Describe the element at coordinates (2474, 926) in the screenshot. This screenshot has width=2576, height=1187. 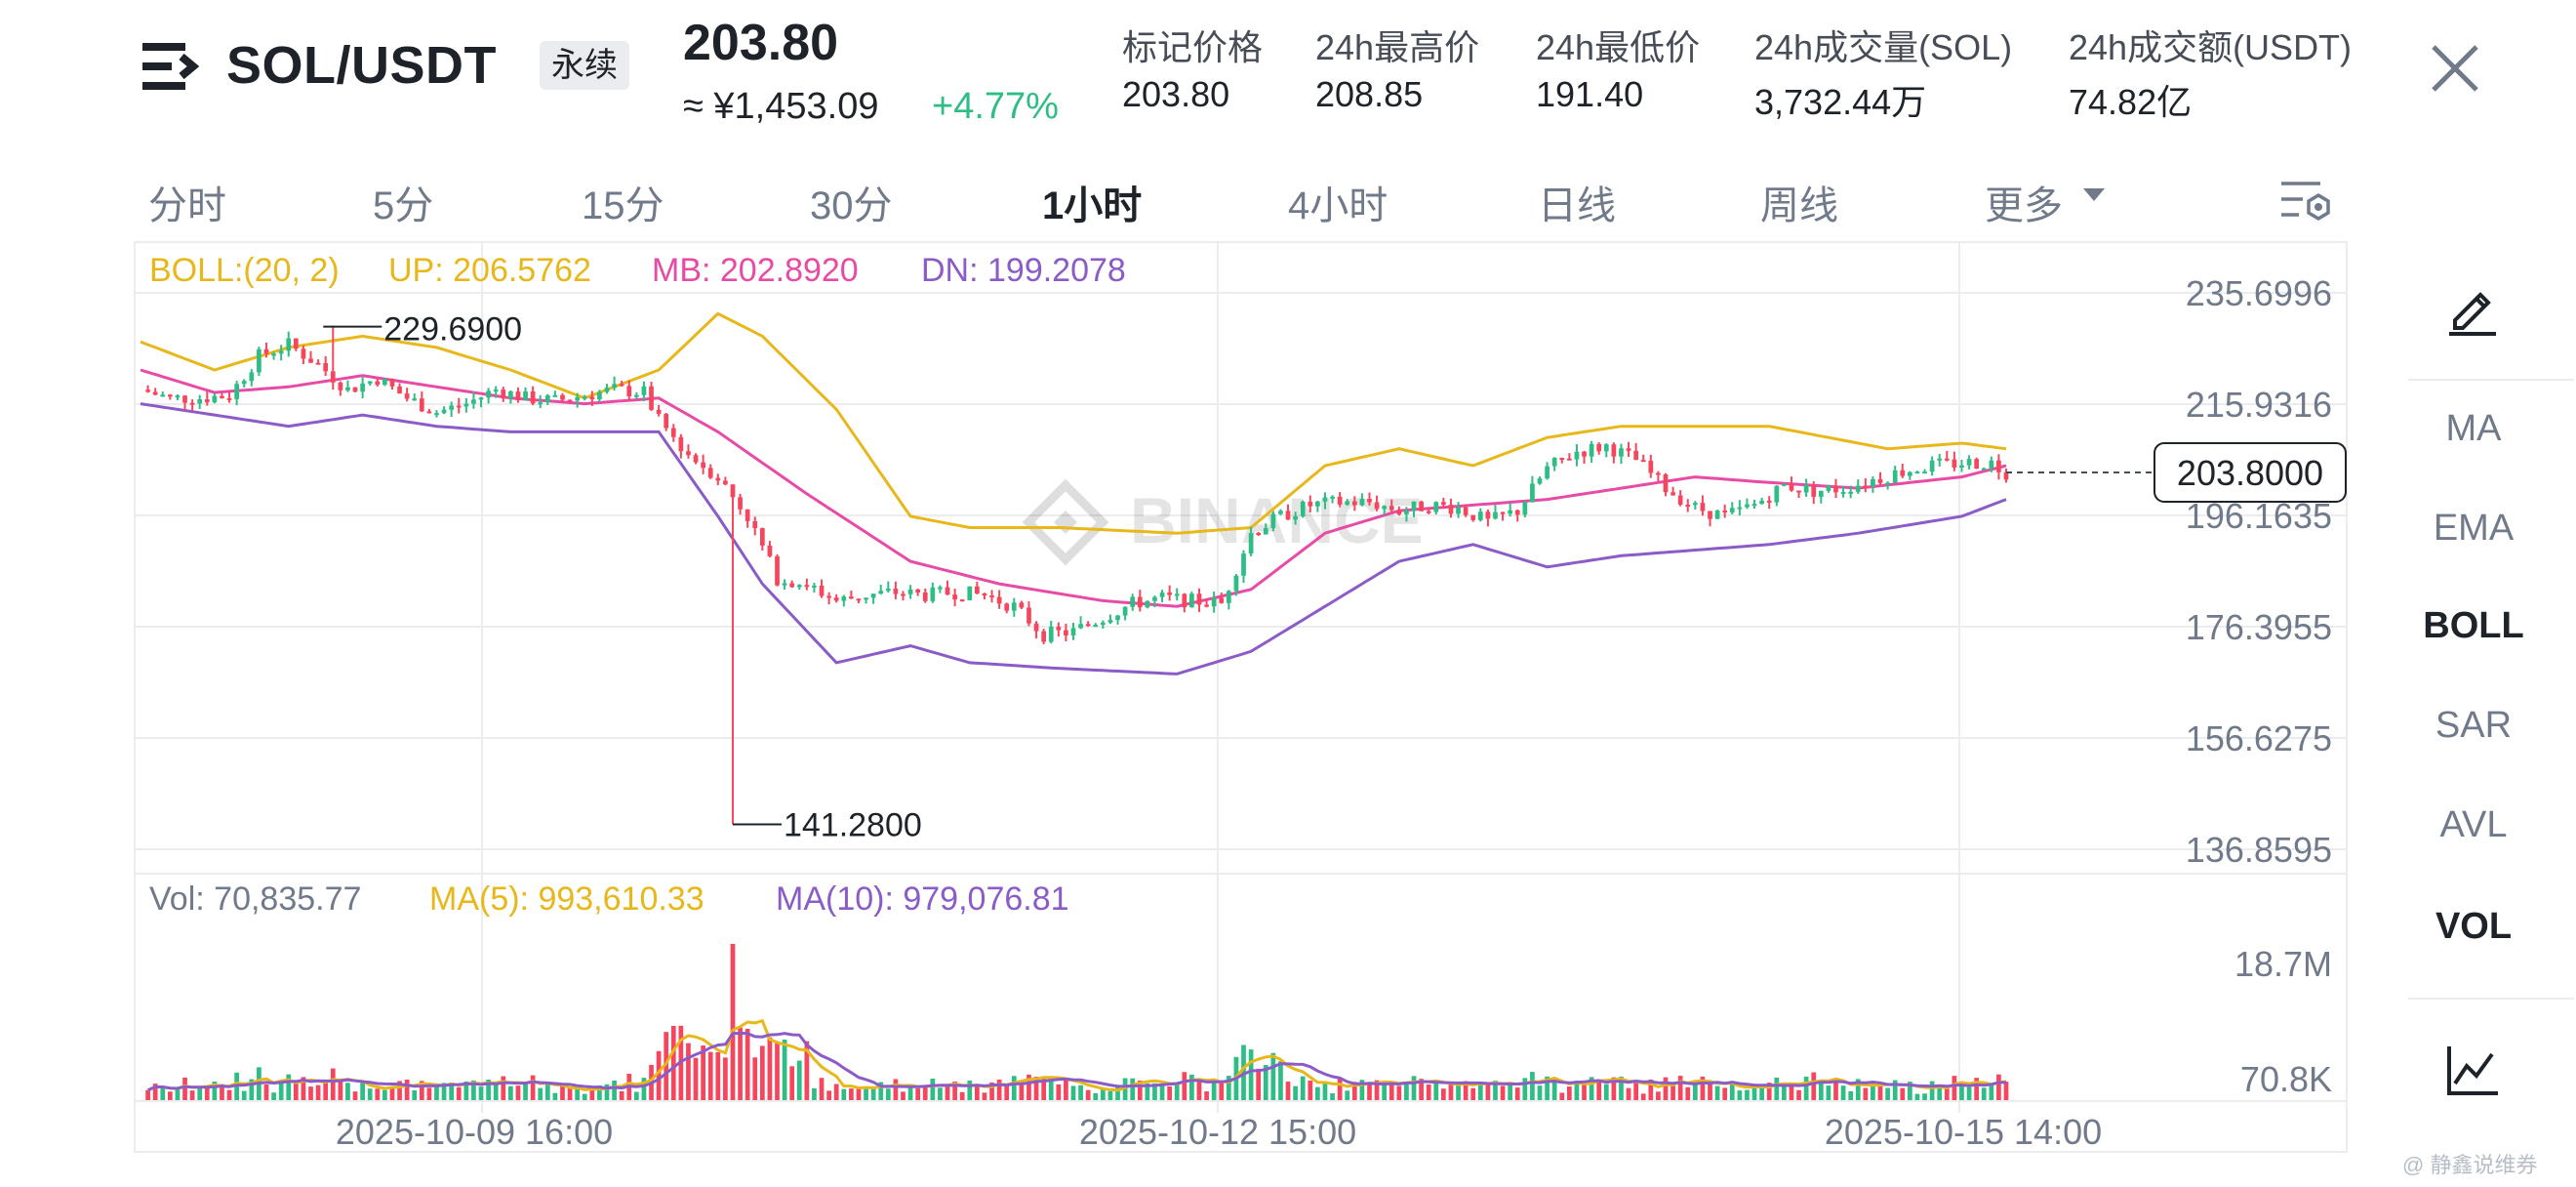
I see `indicator-vol: VOL` at that location.